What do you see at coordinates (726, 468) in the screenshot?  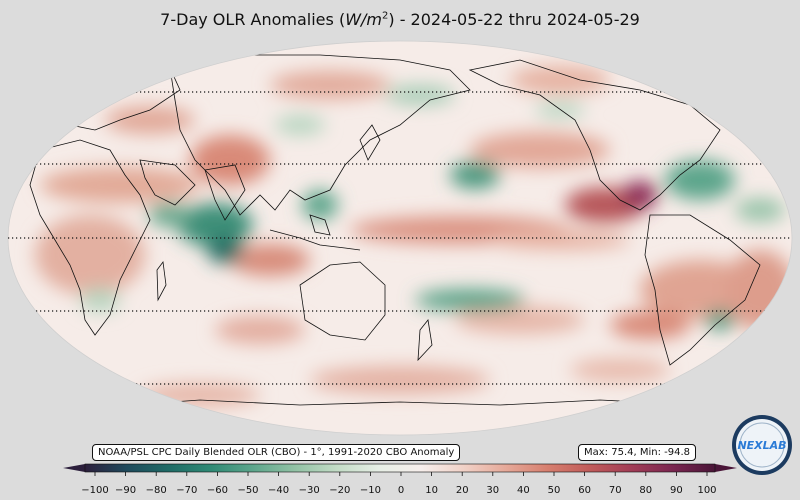 I see `colorbar-high-extend` at bounding box center [726, 468].